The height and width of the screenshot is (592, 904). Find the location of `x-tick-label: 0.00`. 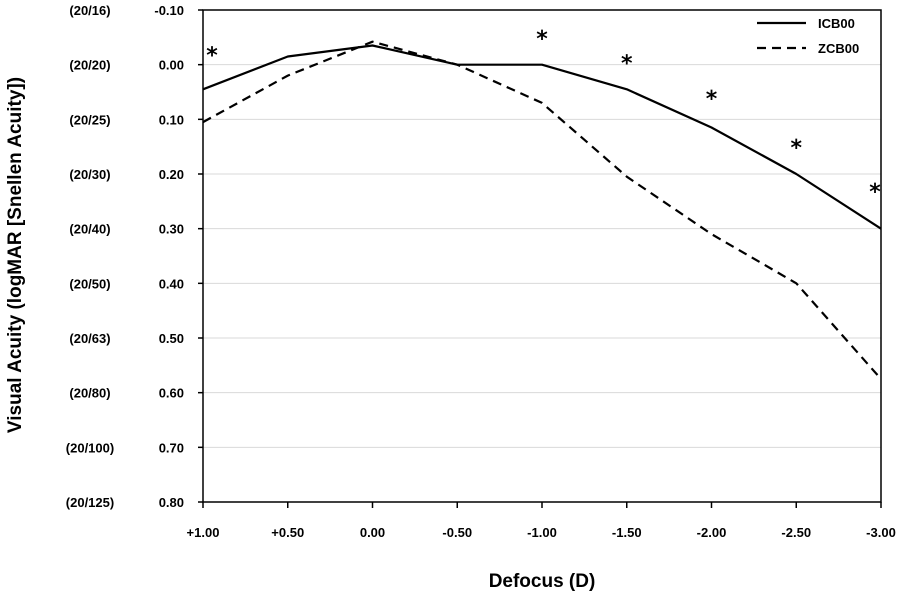

x-tick-label: 0.00 is located at coordinates (372, 532).